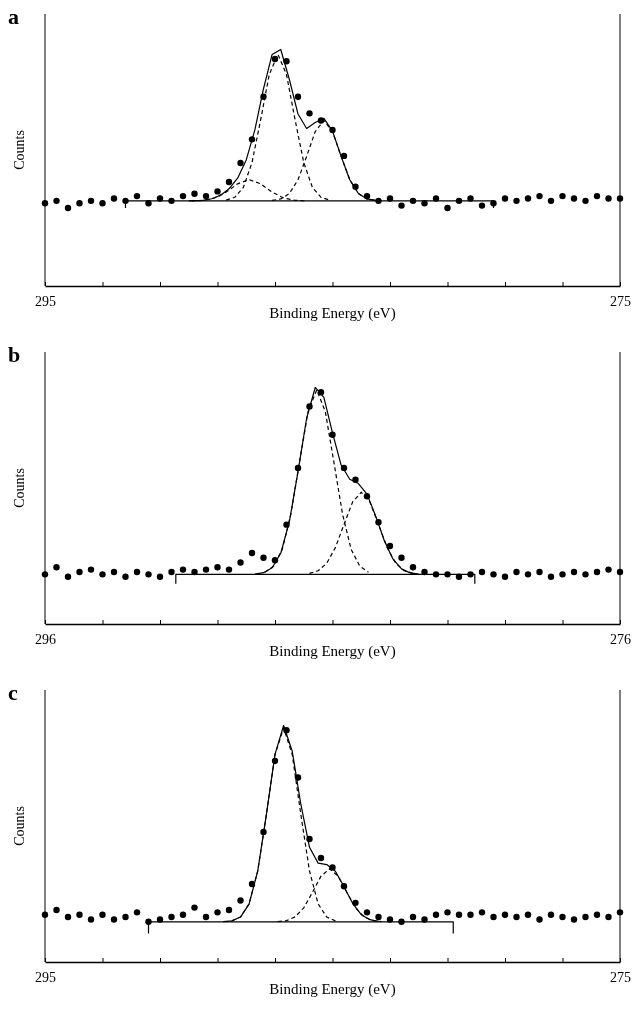  Describe the element at coordinates (14, 354) in the screenshot. I see `chart-title: b` at that location.